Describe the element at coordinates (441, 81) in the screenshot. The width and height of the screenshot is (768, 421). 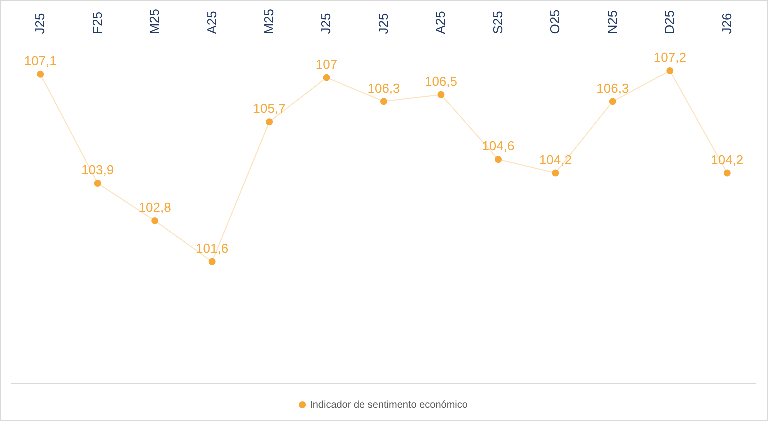
I see `data-label: 106,5` at that location.